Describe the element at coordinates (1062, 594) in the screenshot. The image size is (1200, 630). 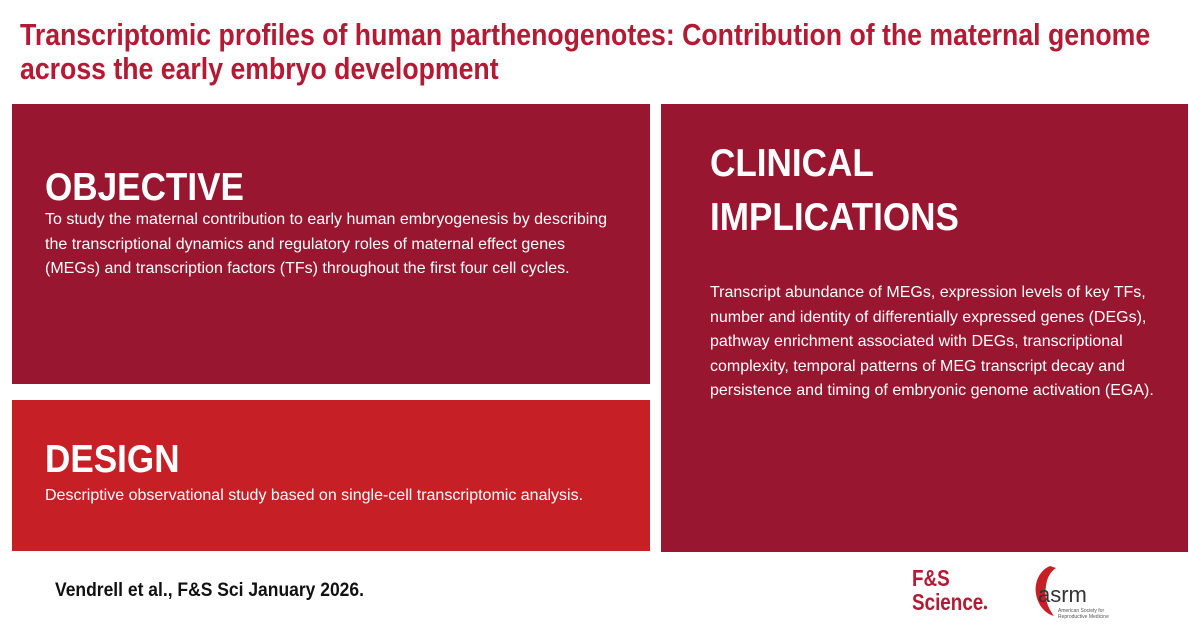
I see `asrm-wordmark: asrm` at that location.